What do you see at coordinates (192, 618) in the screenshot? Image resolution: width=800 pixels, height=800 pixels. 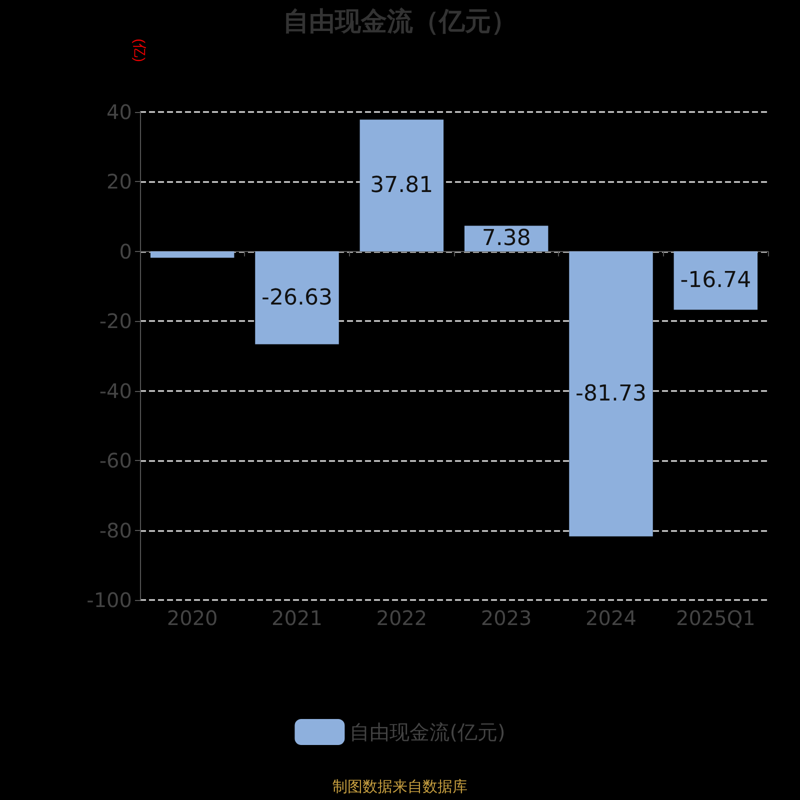 I see `x-tick-label: 2020` at bounding box center [192, 618].